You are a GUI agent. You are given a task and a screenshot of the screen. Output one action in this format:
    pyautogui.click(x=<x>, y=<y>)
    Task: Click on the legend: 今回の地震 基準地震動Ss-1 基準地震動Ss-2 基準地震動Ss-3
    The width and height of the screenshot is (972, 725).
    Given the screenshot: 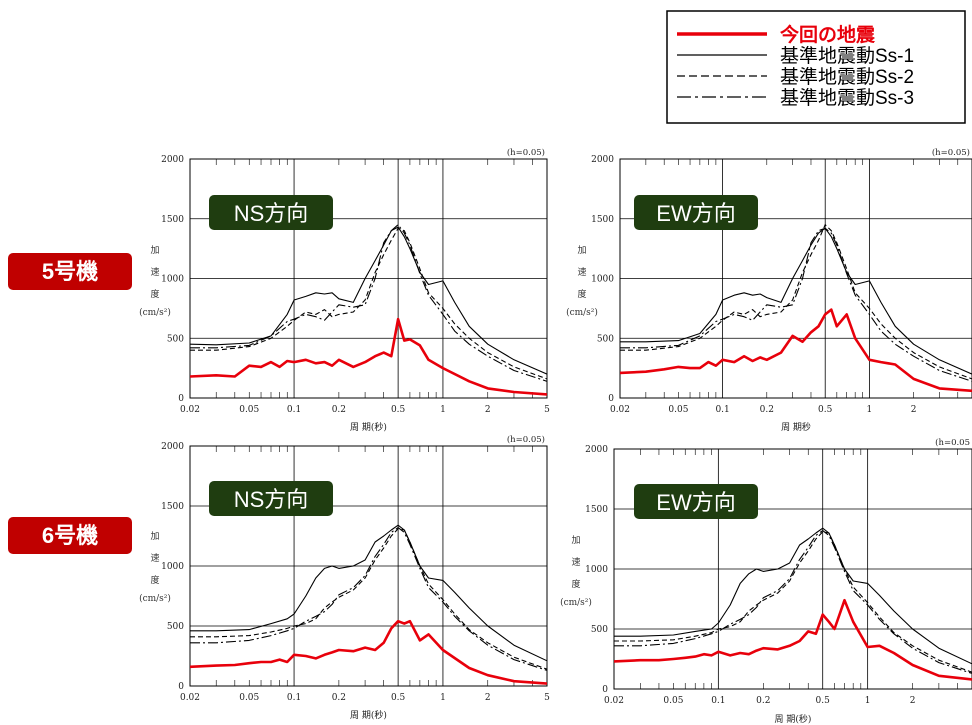 What is the action you would take?
    pyautogui.click(x=816, y=67)
    